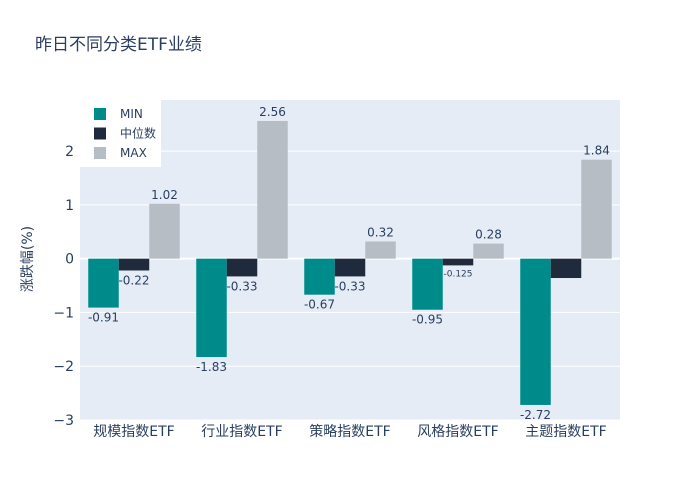 The height and width of the screenshot is (504, 700). What do you see at coordinates (457, 274) in the screenshot?
I see `data-label: -0.125` at bounding box center [457, 274].